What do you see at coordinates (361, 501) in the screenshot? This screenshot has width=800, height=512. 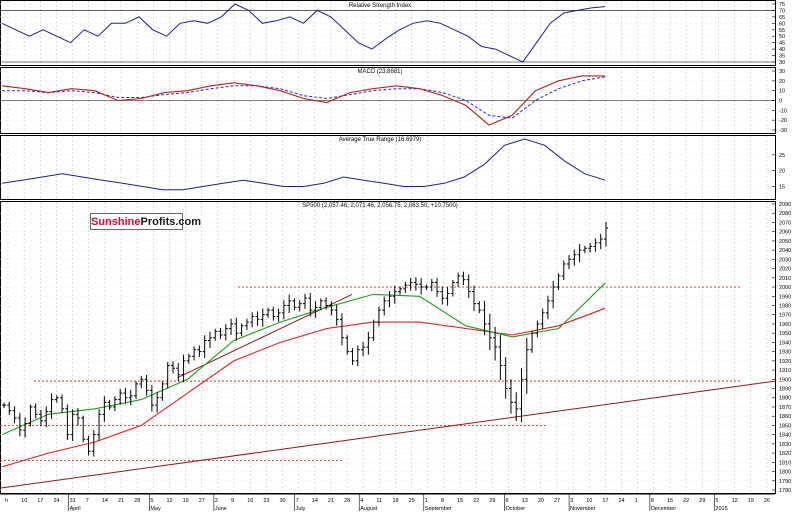 I see `x-day-label: 4` at bounding box center [361, 501].